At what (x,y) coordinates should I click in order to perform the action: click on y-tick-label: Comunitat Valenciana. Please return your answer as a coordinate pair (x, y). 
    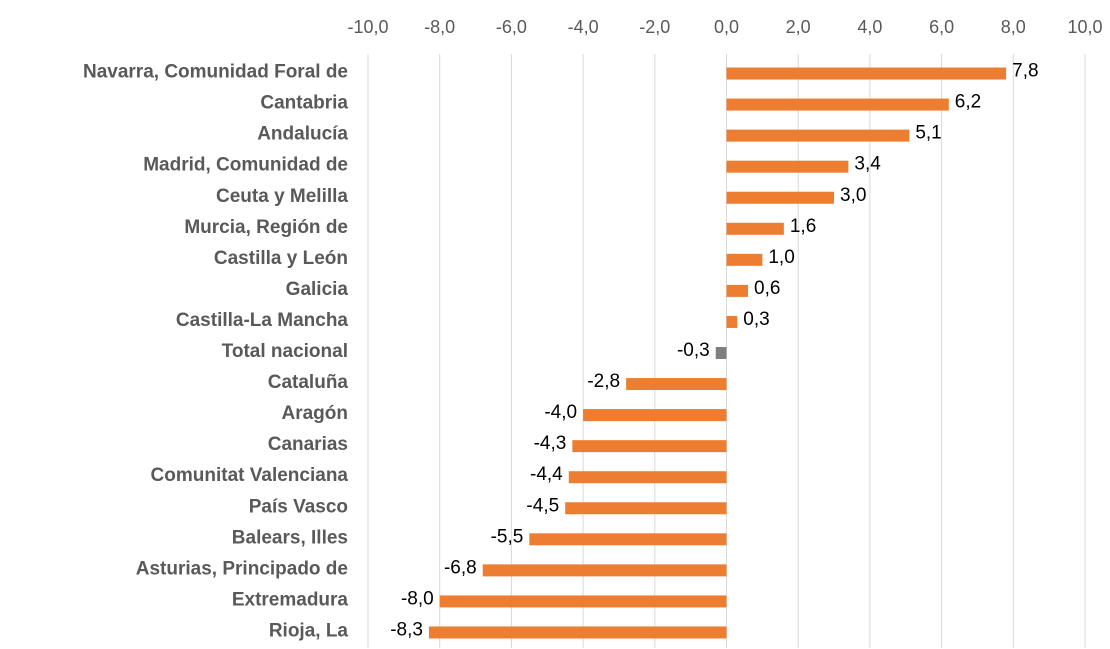
    Looking at the image, I should click on (250, 475).